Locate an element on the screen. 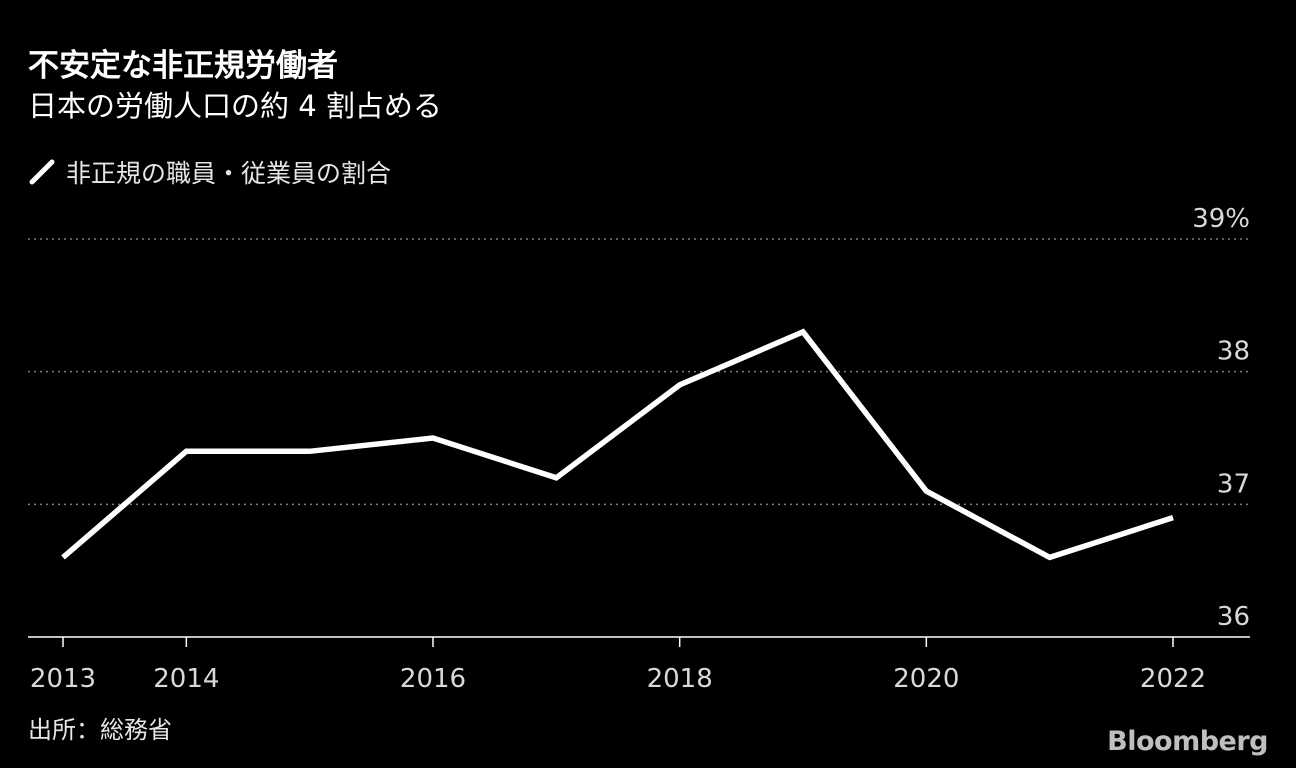 The height and width of the screenshot is (768, 1296). legend-label: 非正規の職員・従業員の割合 is located at coordinates (229, 173).